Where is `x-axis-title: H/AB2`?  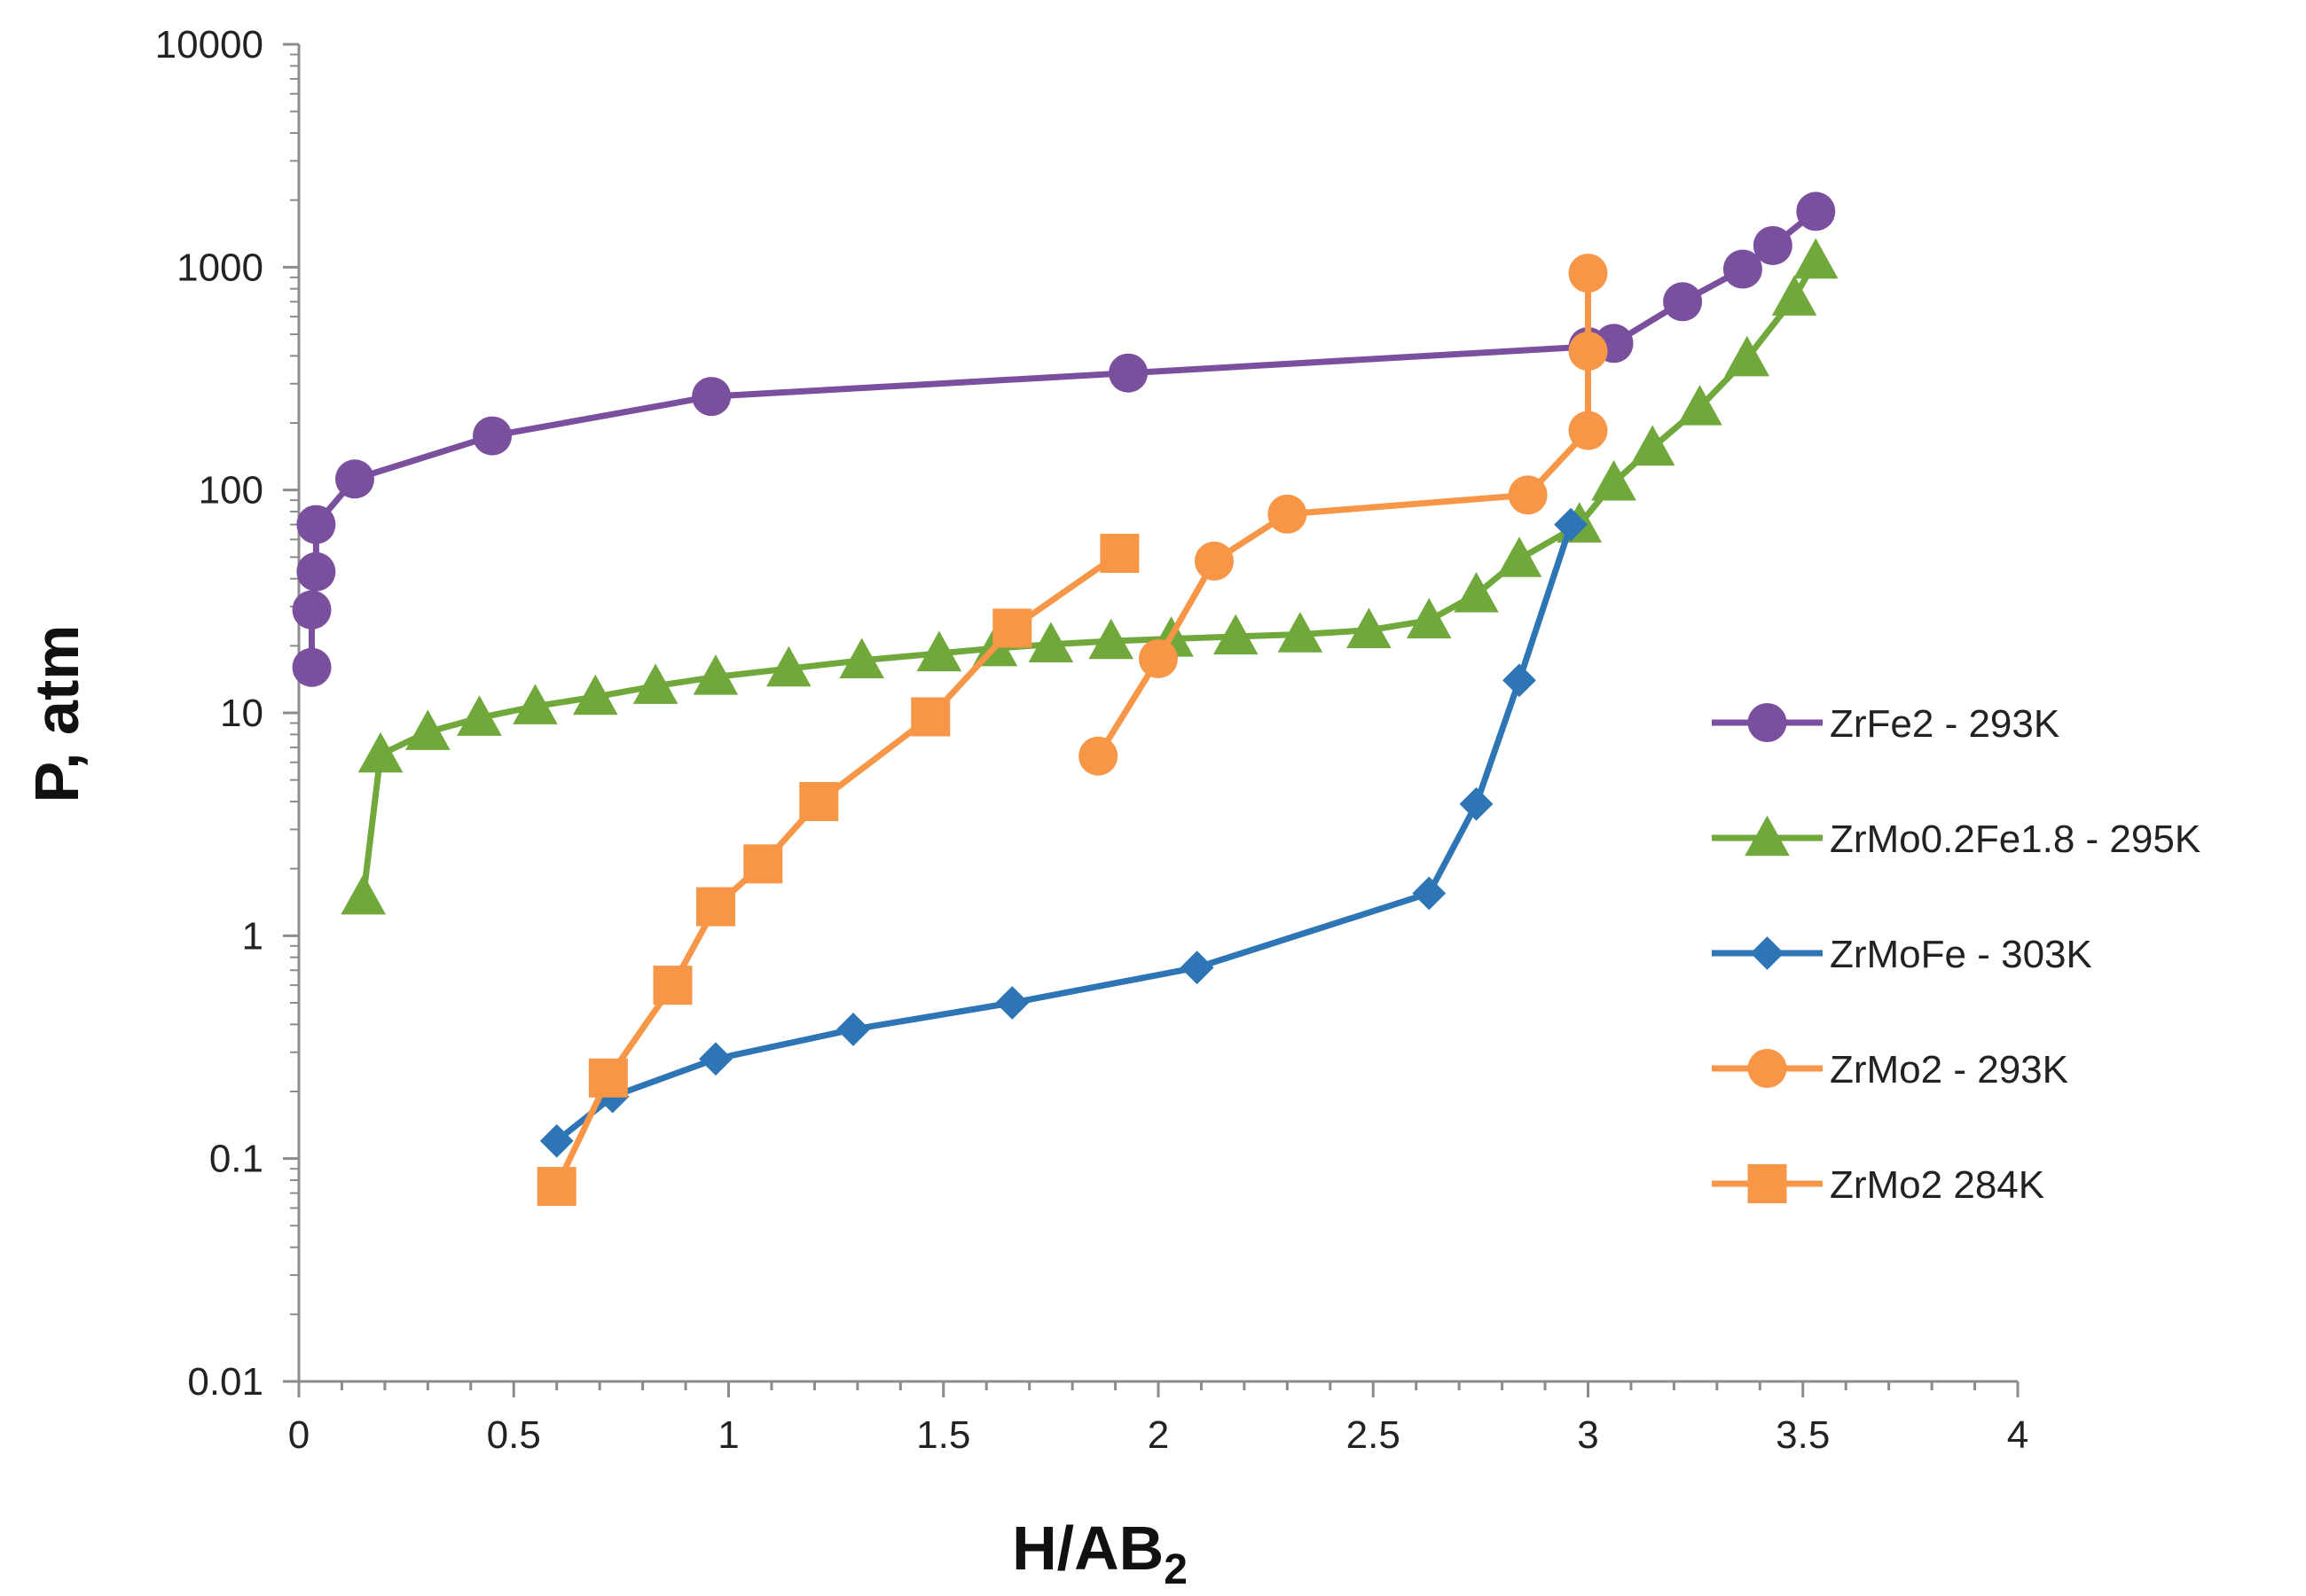
x-axis-title: H/AB2 is located at coordinates (1100, 1554).